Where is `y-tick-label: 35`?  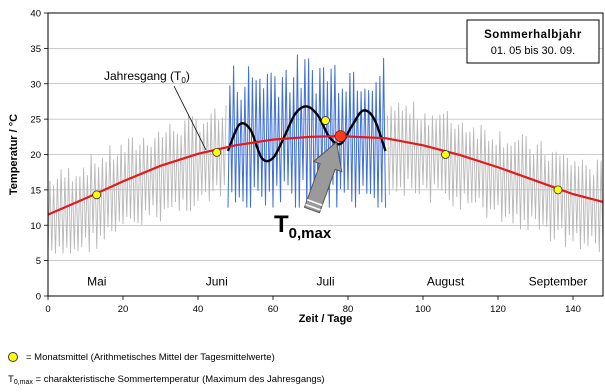 y-tick-label: 35 is located at coordinates (35, 49).